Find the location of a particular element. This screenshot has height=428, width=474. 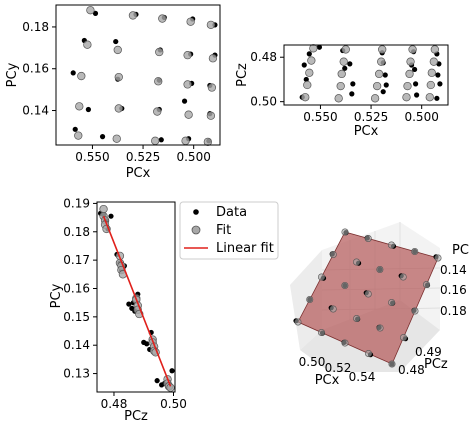

legend: Data Fit Linear fit is located at coordinates (229, 230).